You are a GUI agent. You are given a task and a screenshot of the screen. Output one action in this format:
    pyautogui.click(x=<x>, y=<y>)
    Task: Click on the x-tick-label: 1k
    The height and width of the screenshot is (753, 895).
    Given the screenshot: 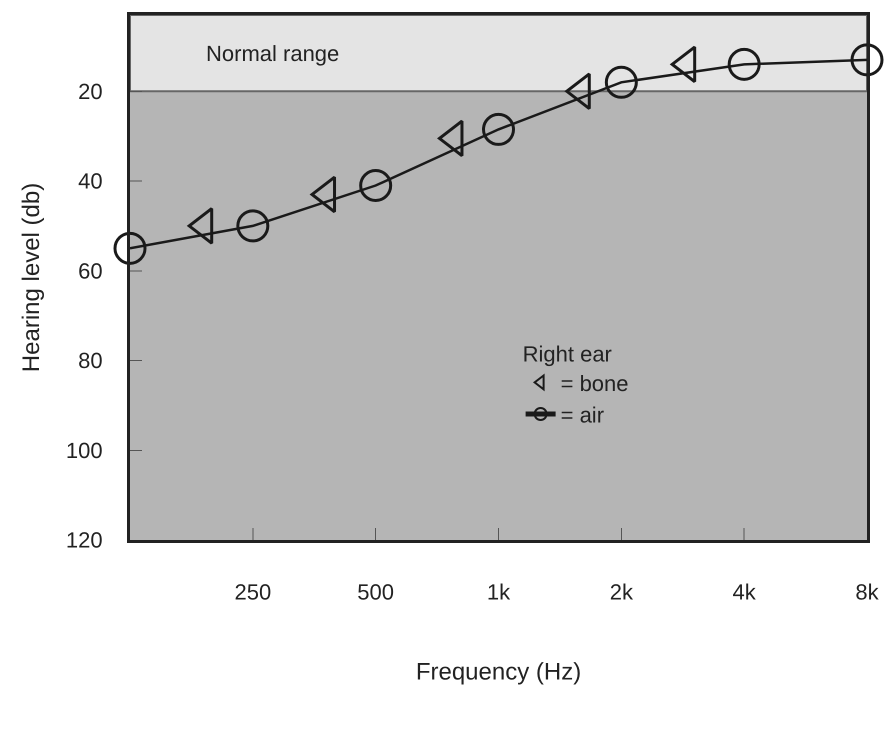 What is the action you would take?
    pyautogui.click(x=499, y=591)
    